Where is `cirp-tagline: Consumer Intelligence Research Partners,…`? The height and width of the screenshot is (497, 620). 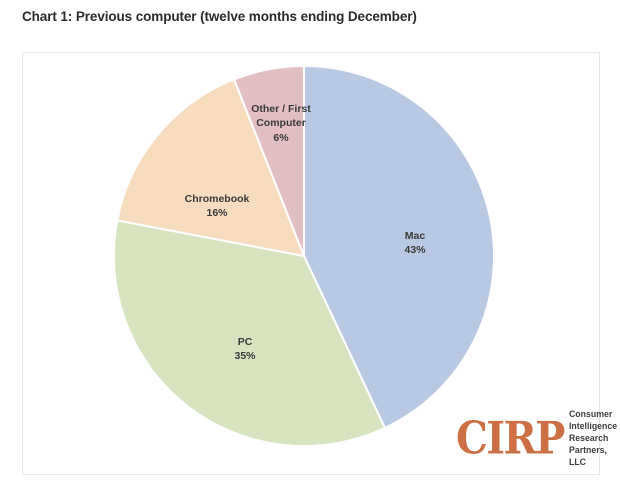
cirp-tagline: Consumer Intelligence Research Partners,… is located at coordinates (592, 438).